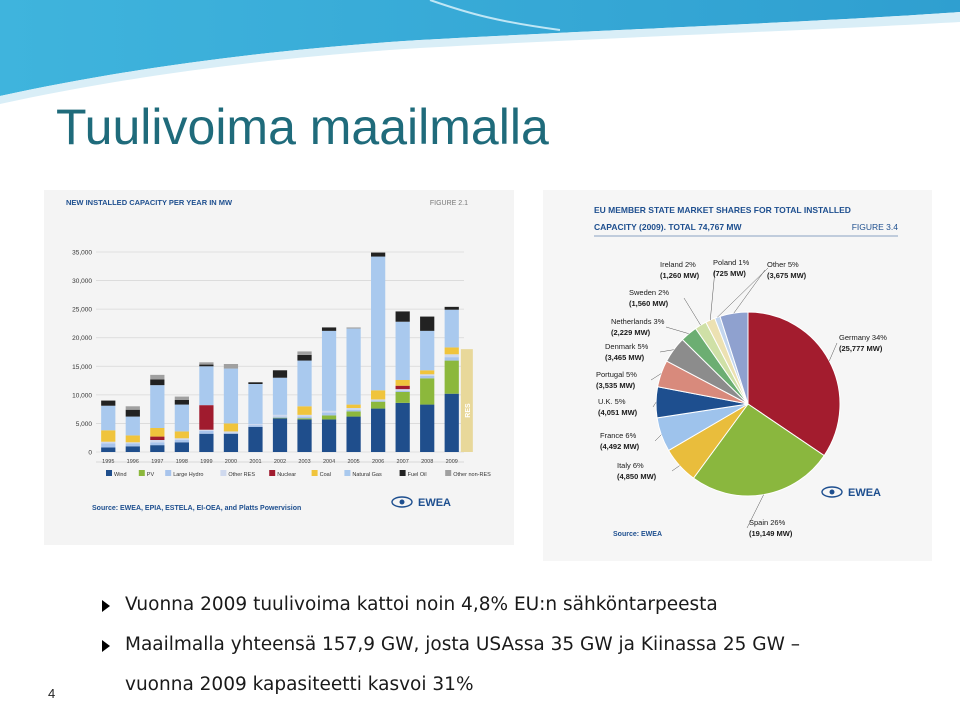 Image resolution: width=960 pixels, height=716 pixels. I want to click on y-tick-label: 20,000, so click(82, 338).